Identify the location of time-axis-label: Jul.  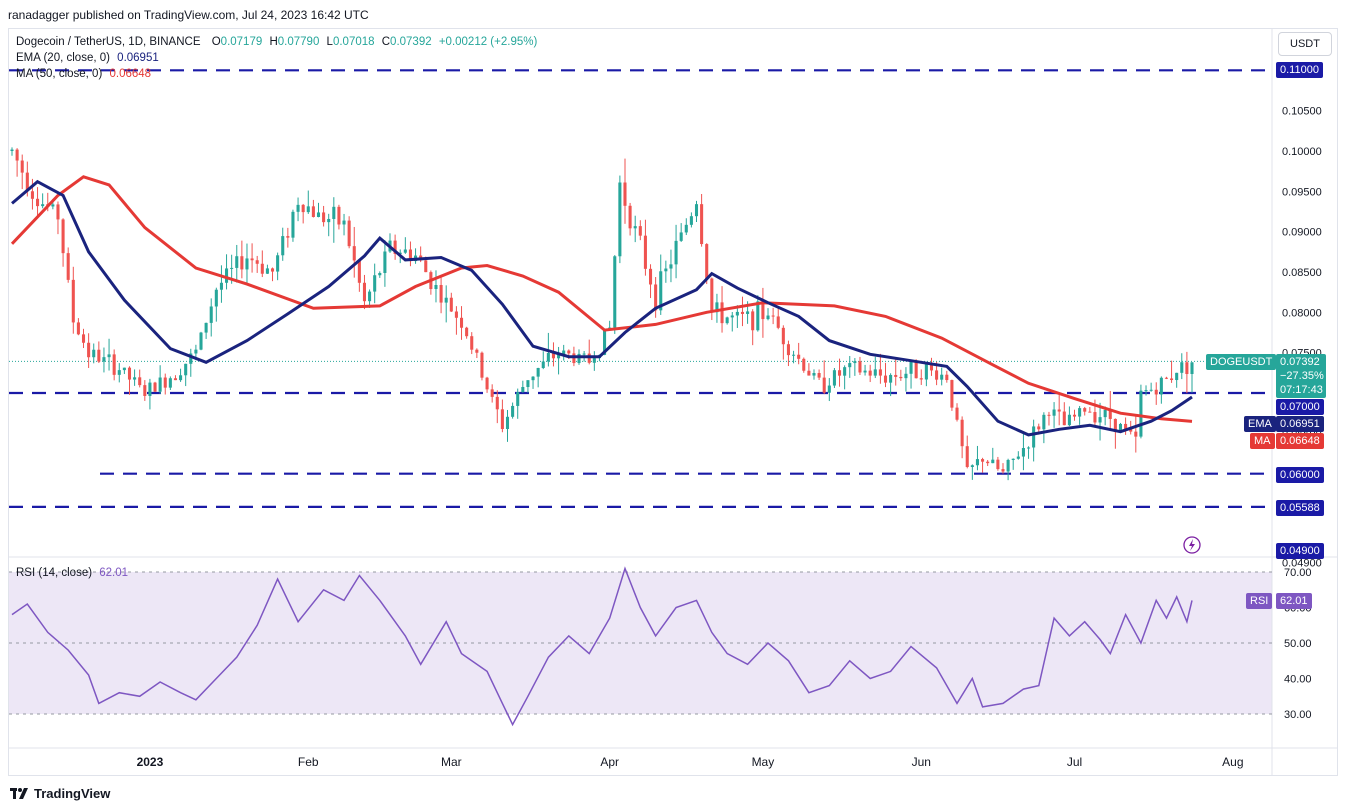
(1074, 762).